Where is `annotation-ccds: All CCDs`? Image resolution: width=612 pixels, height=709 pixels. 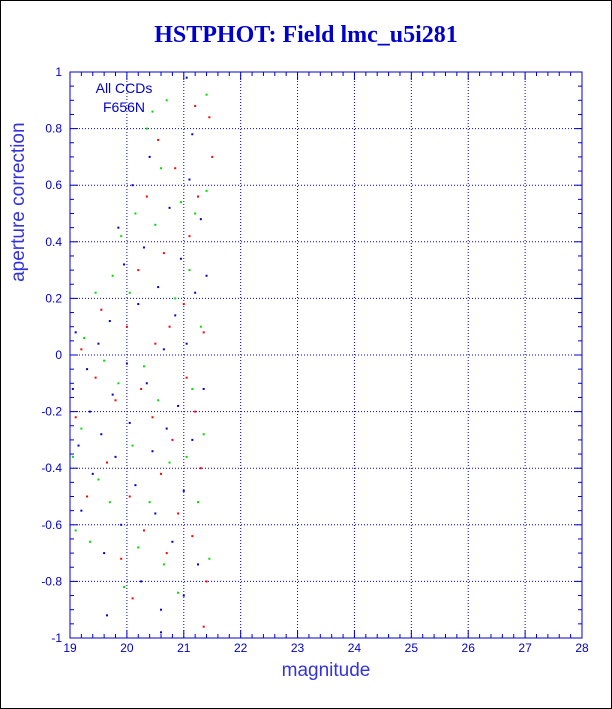 annotation-ccds: All CCDs is located at coordinates (124, 88).